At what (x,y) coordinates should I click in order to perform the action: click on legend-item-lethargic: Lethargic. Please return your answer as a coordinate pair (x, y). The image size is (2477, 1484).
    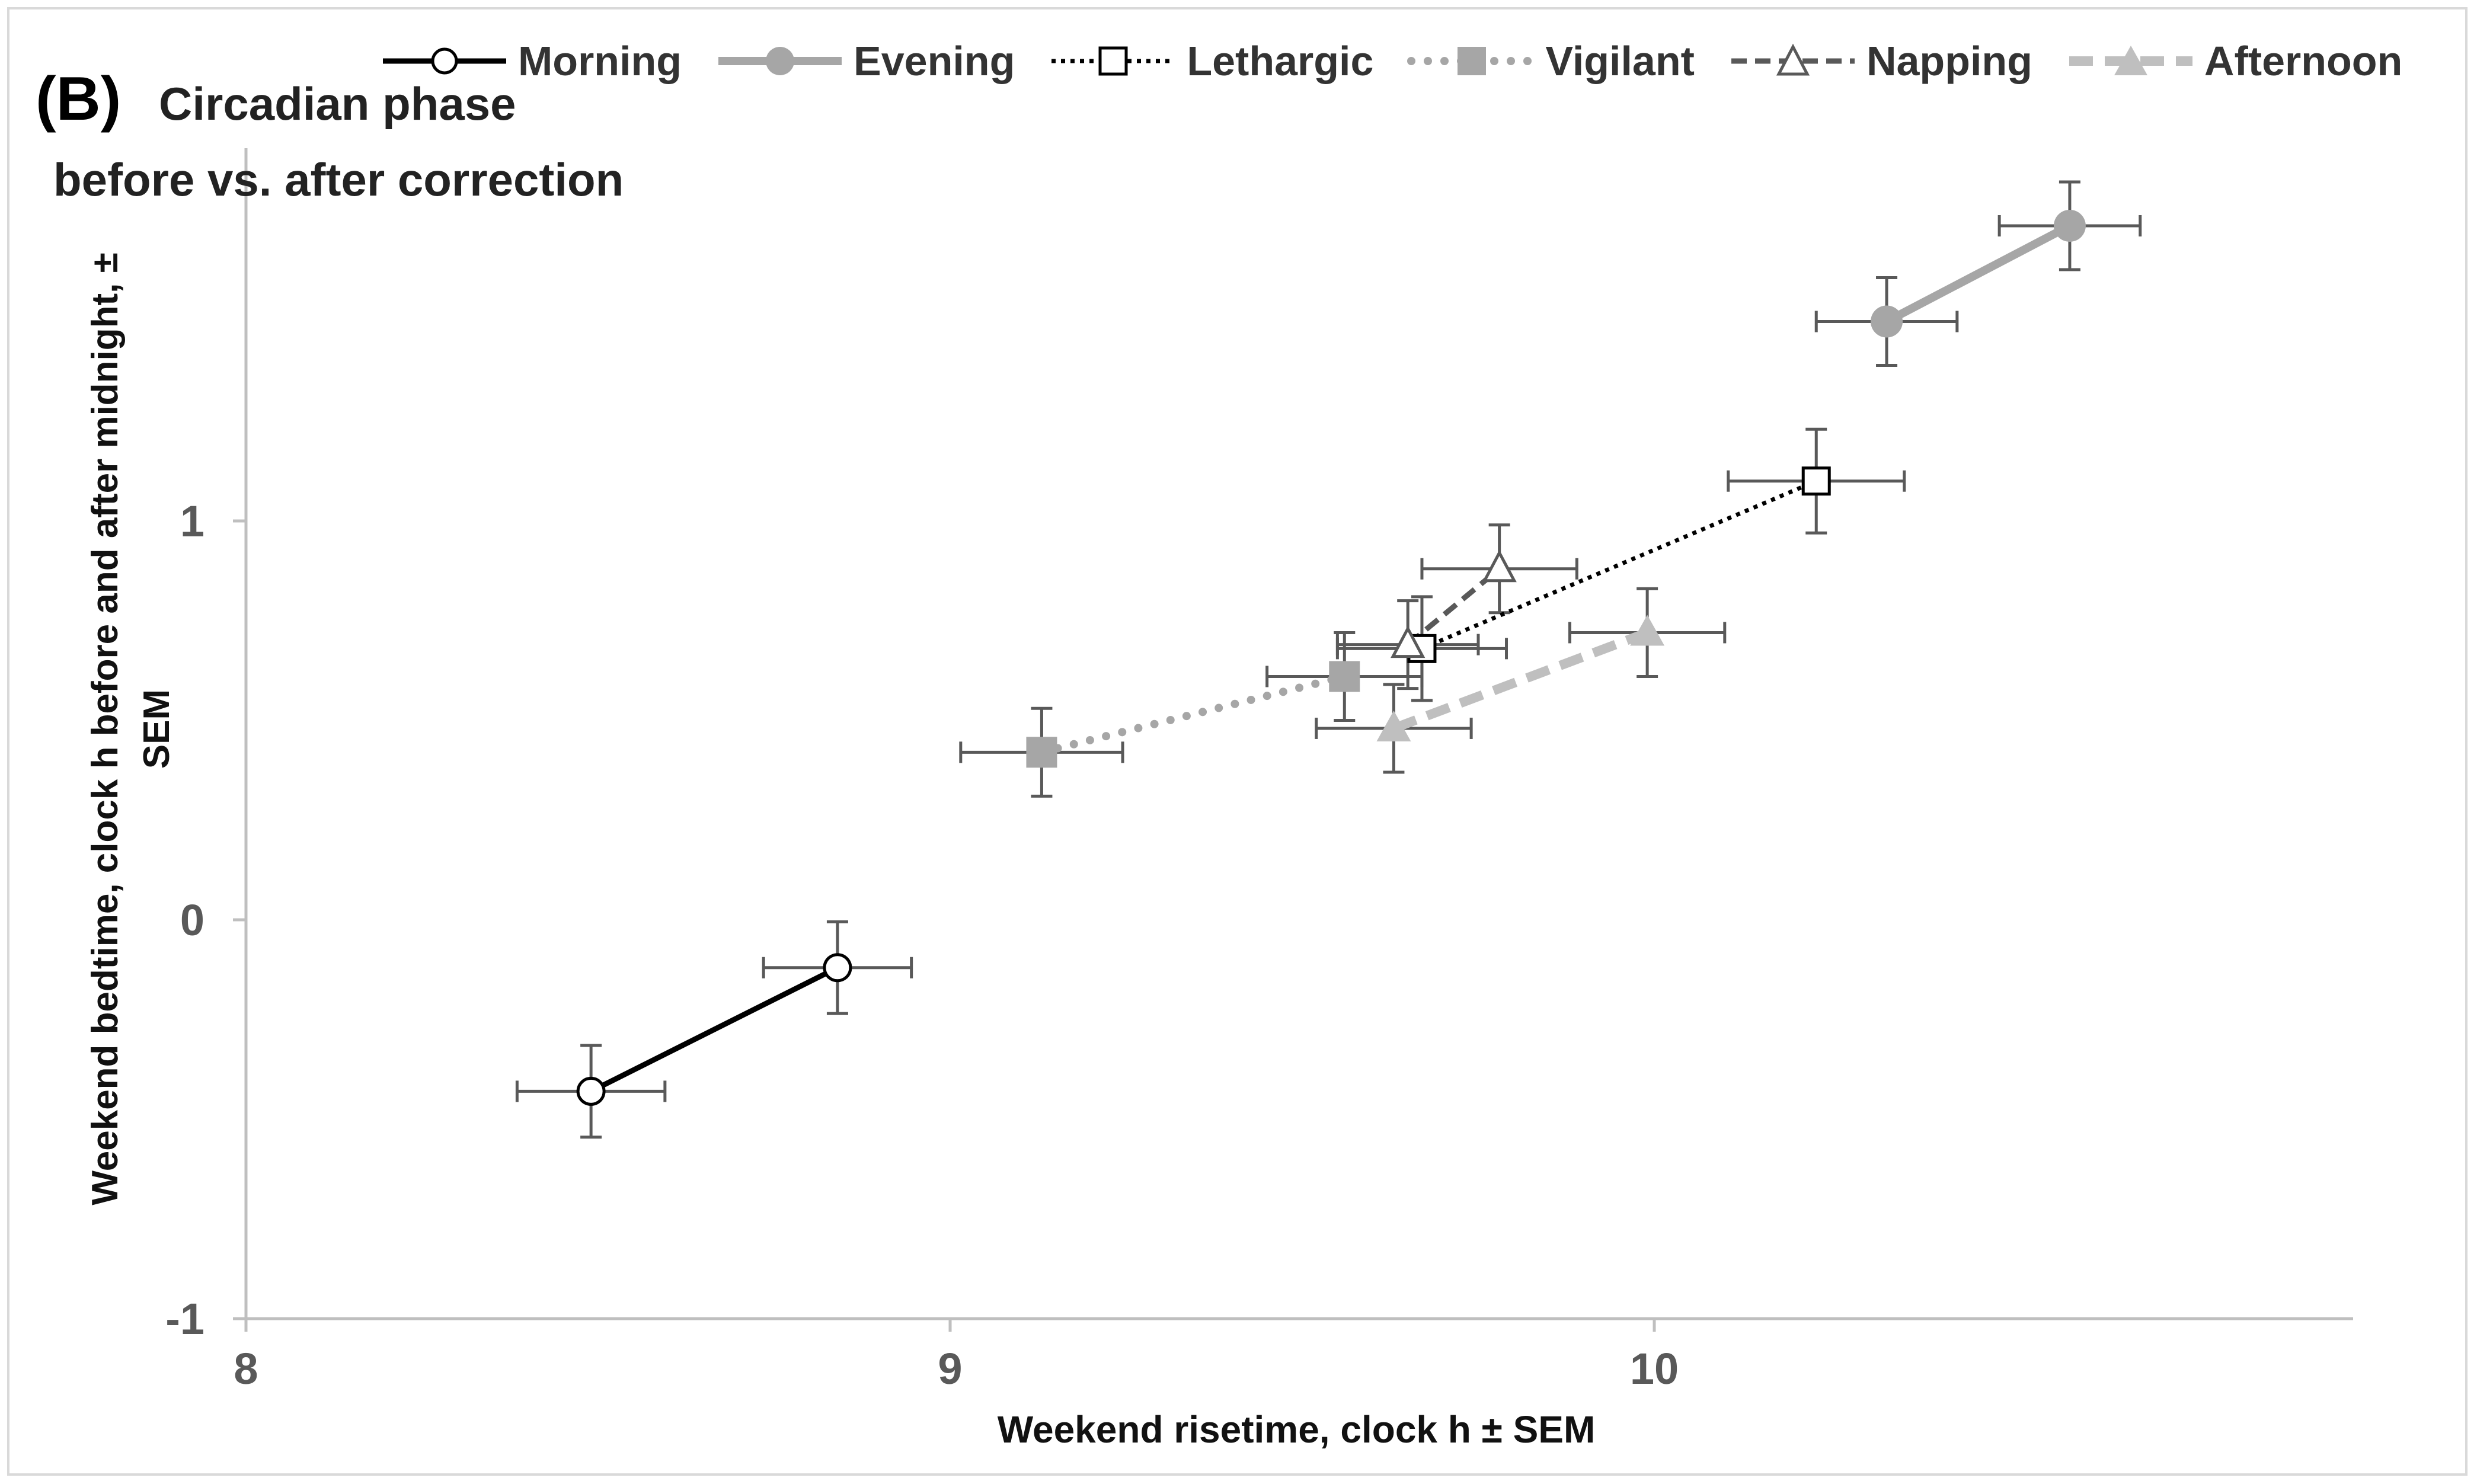
    Looking at the image, I should click on (1210, 61).